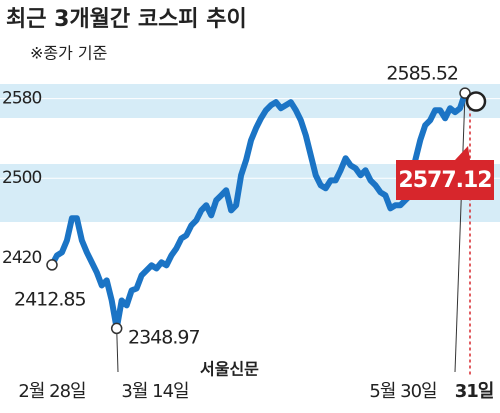 This screenshot has height=413, width=500. I want to click on y-tick-label: 2420, so click(21, 258).